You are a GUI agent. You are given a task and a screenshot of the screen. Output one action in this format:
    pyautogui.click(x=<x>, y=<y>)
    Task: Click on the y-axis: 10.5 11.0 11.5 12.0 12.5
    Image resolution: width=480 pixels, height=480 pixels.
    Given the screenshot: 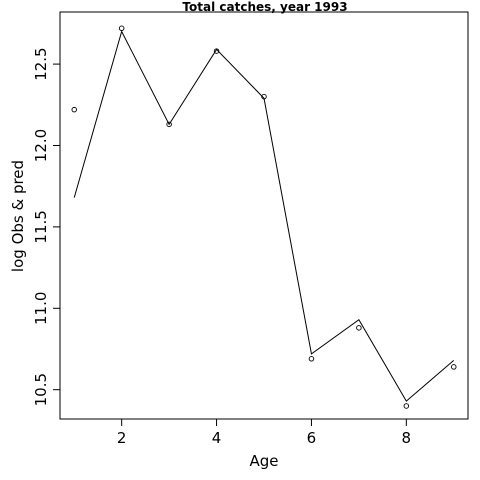 What is the action you would take?
    pyautogui.click(x=46, y=226)
    